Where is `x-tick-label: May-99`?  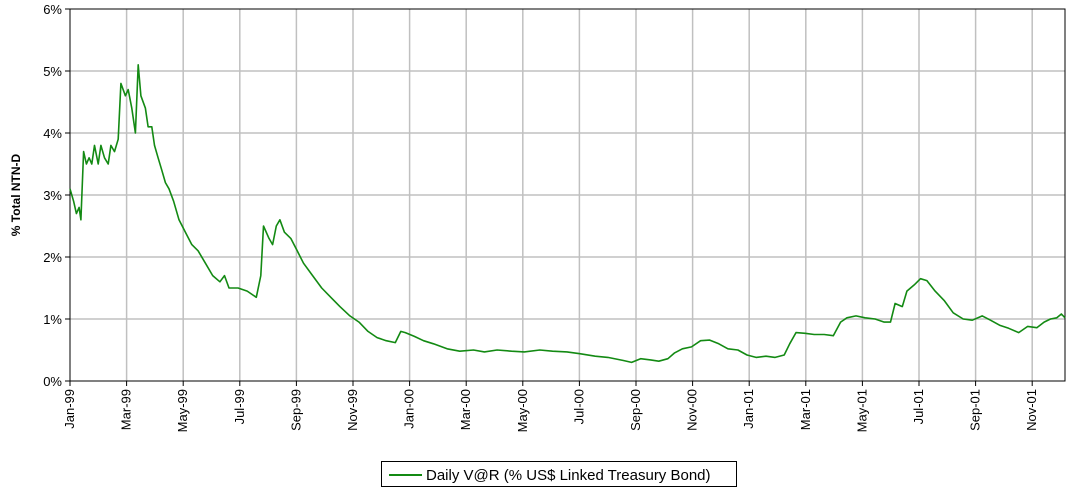
x-tick-label: May-99 is located at coordinates (182, 410).